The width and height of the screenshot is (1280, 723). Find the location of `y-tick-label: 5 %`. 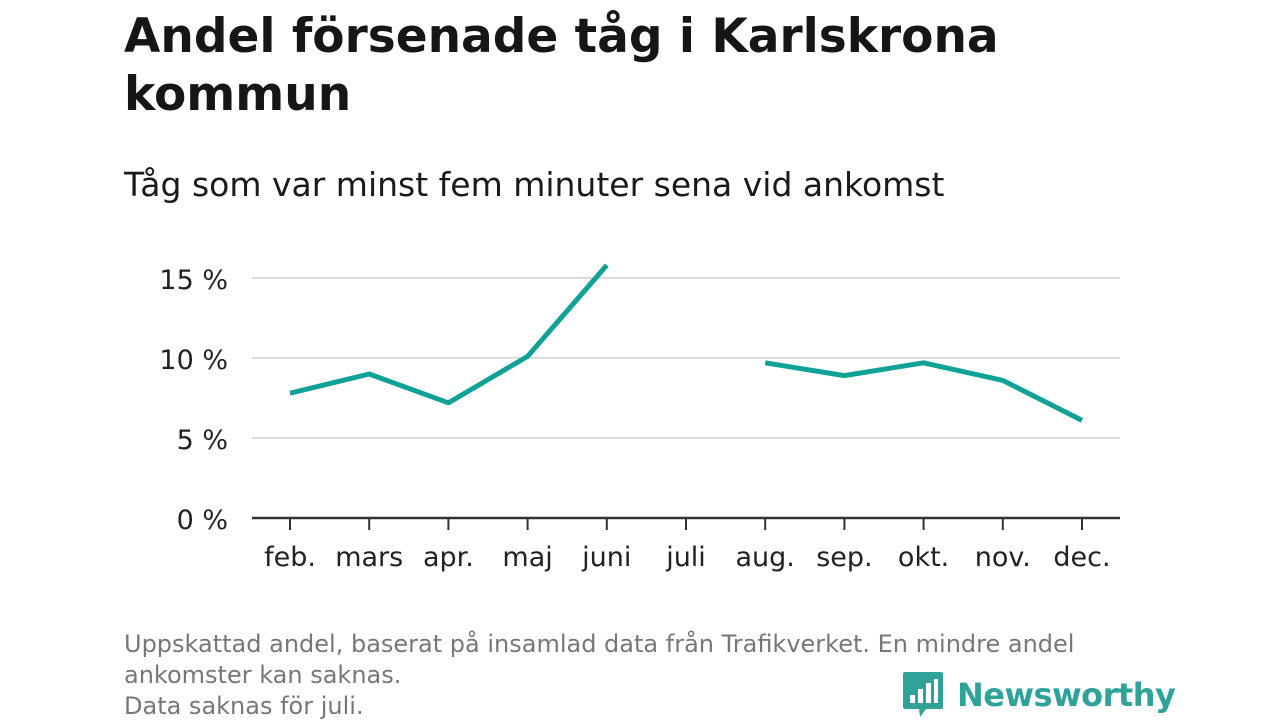

y-tick-label: 5 % is located at coordinates (202, 440).